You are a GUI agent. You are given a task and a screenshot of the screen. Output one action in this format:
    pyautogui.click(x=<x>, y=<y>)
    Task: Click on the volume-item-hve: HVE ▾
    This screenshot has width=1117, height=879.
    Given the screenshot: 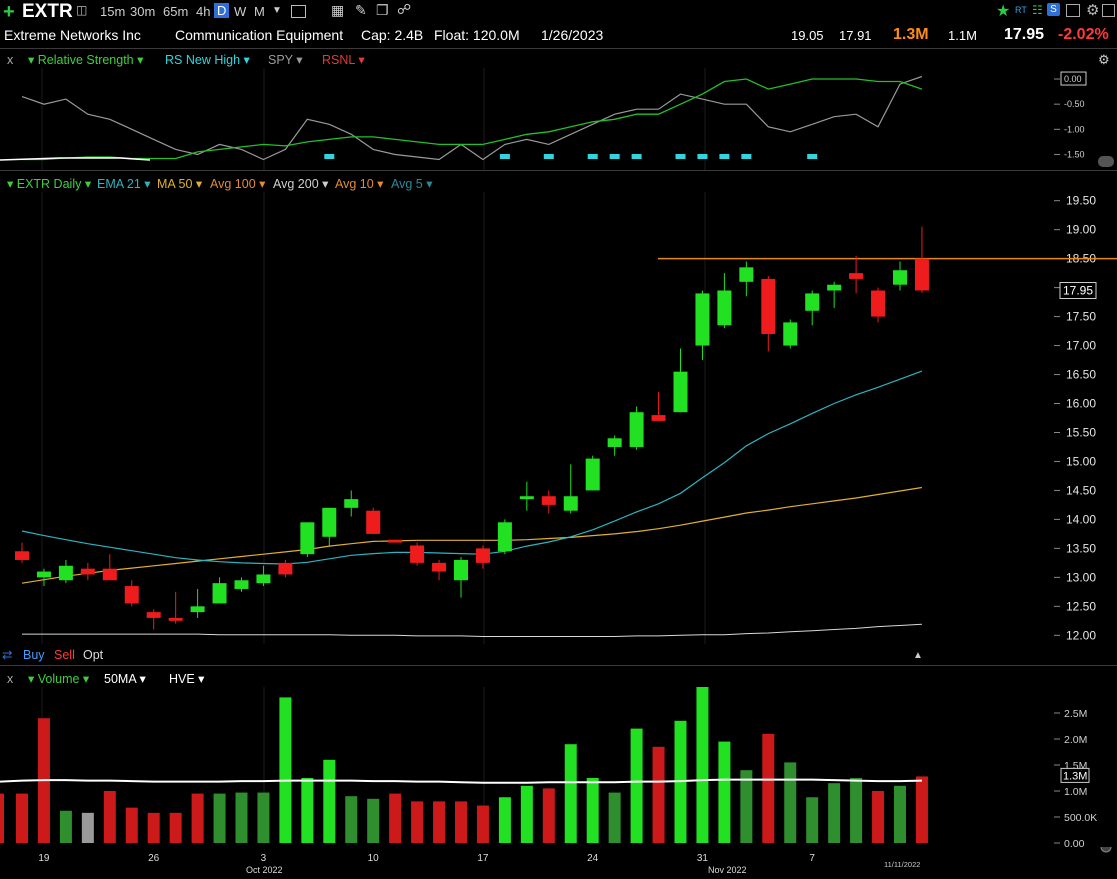 What is the action you would take?
    pyautogui.click(x=187, y=679)
    